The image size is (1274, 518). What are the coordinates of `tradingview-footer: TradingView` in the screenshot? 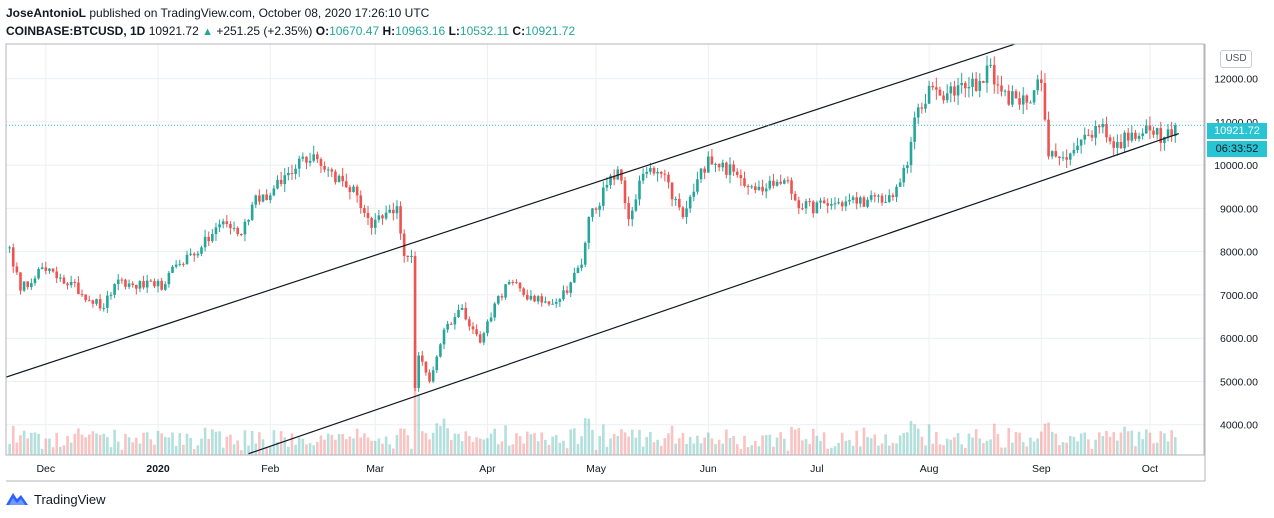 It's located at (56, 499).